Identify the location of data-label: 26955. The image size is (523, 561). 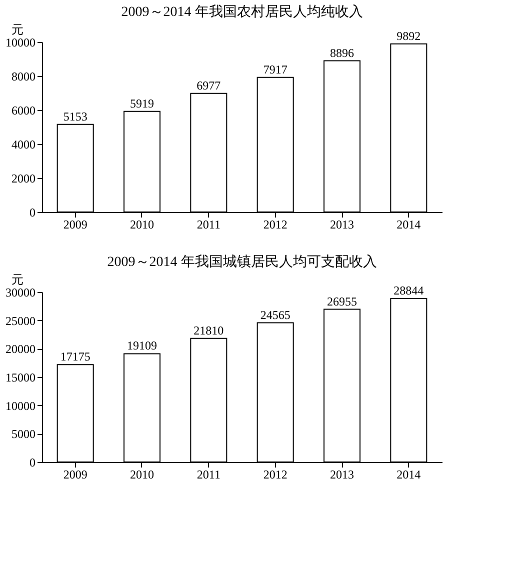
(342, 301).